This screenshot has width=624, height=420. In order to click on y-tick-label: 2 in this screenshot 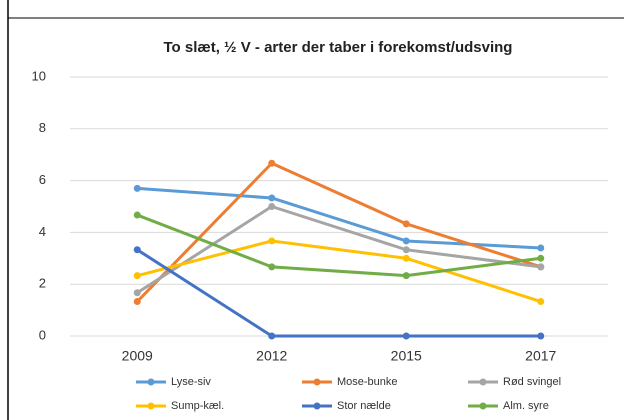, I will do `click(42, 283)`.